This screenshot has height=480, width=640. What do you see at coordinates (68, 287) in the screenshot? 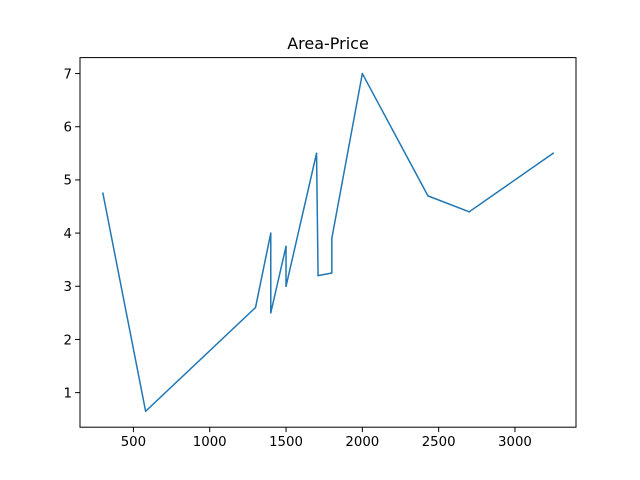
I see `y-tick-label: 3` at bounding box center [68, 287].